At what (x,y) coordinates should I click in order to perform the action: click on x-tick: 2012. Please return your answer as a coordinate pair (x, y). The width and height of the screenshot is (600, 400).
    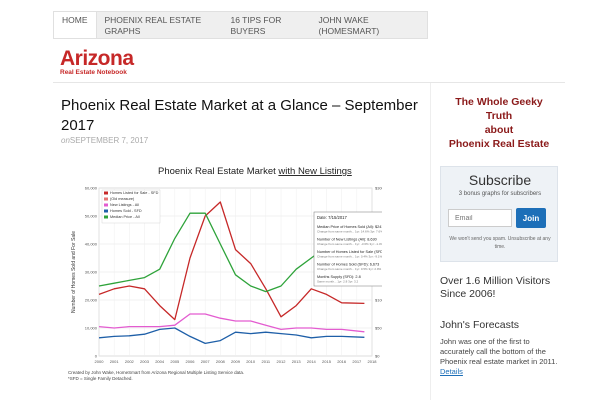
    Looking at the image, I should click on (282, 361).